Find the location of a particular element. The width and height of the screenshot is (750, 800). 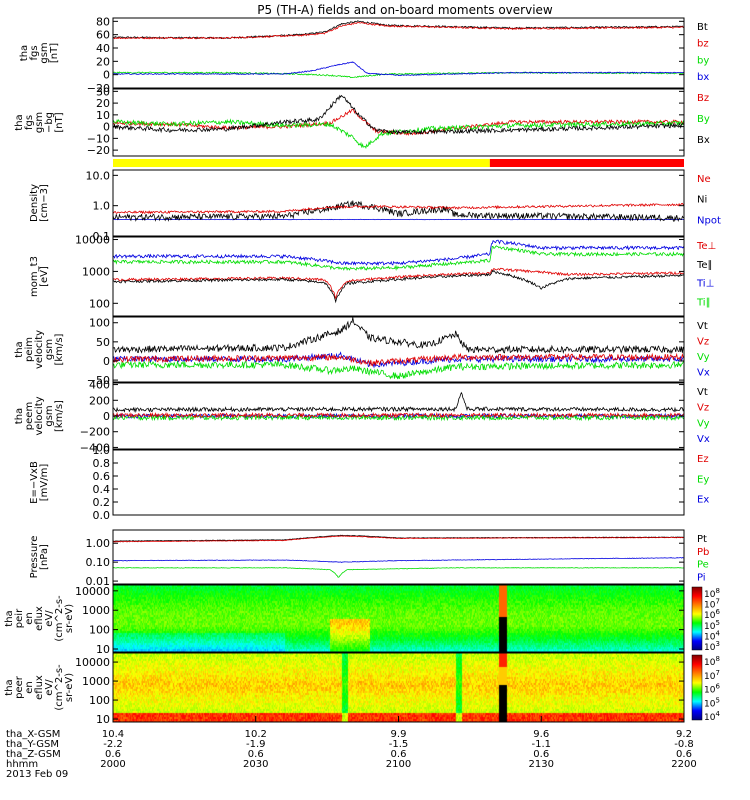

series-Ti⊥ is located at coordinates (398, 253).